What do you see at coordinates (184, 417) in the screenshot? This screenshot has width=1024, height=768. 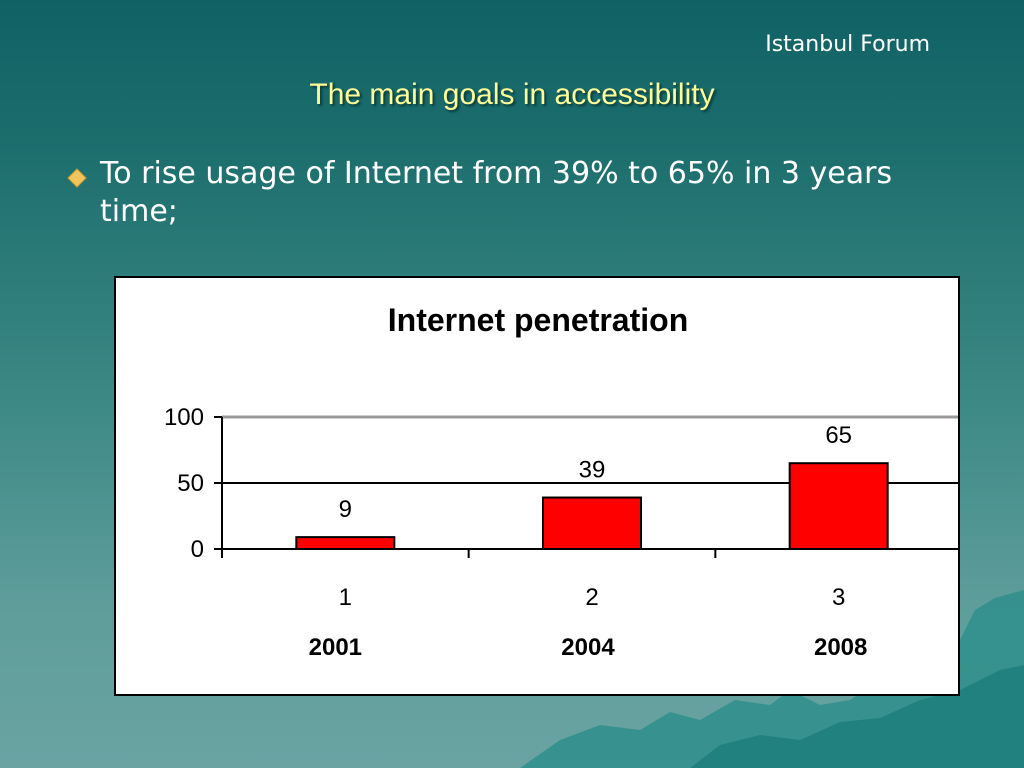 I see `y-tick-label: 100` at bounding box center [184, 417].